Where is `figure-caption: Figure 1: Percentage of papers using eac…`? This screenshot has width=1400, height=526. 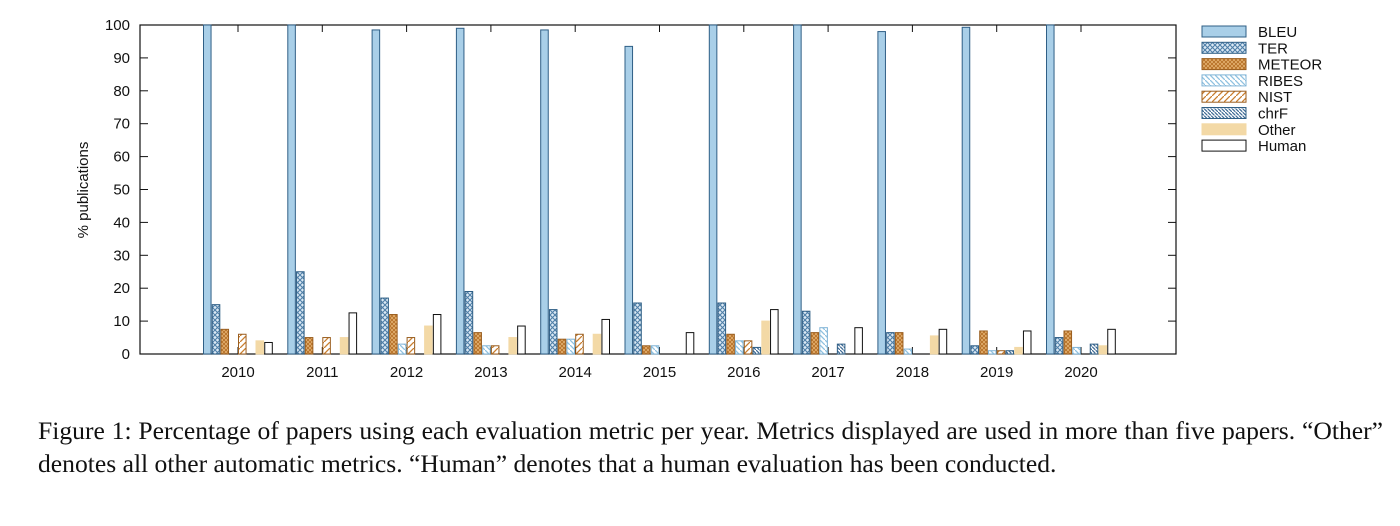
figure-caption: Figure 1: Percentage of papers using eac… is located at coordinates (710, 447).